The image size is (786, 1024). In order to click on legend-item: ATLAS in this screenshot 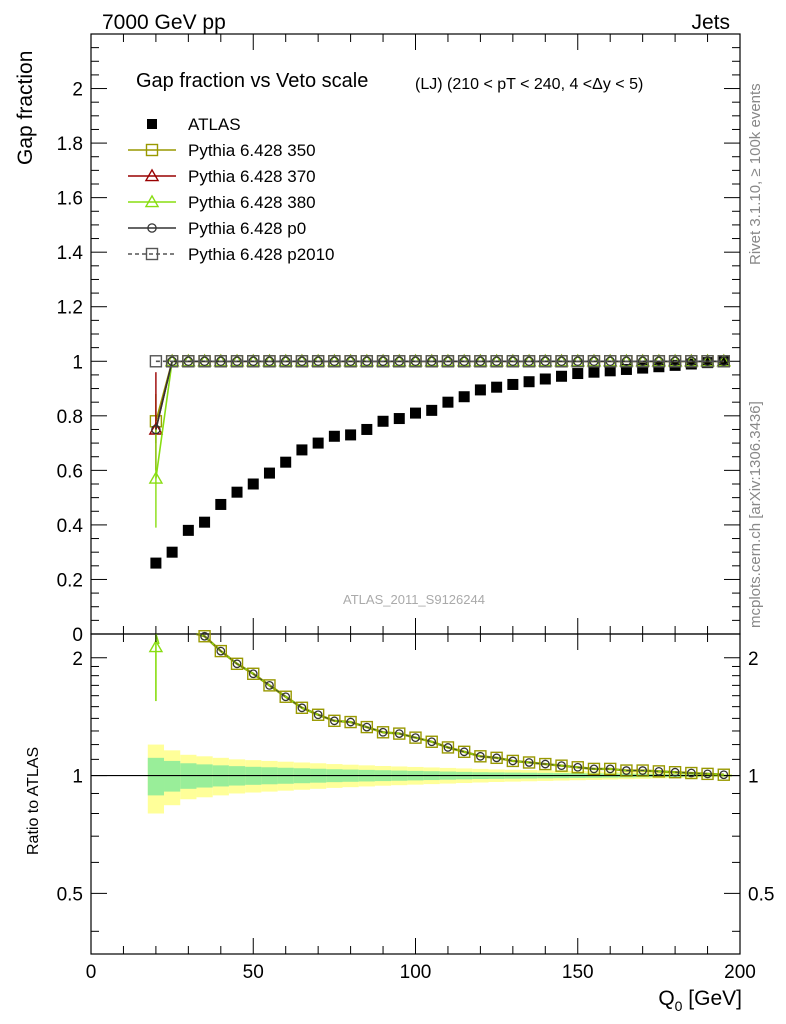, I will do `click(194, 124)`.